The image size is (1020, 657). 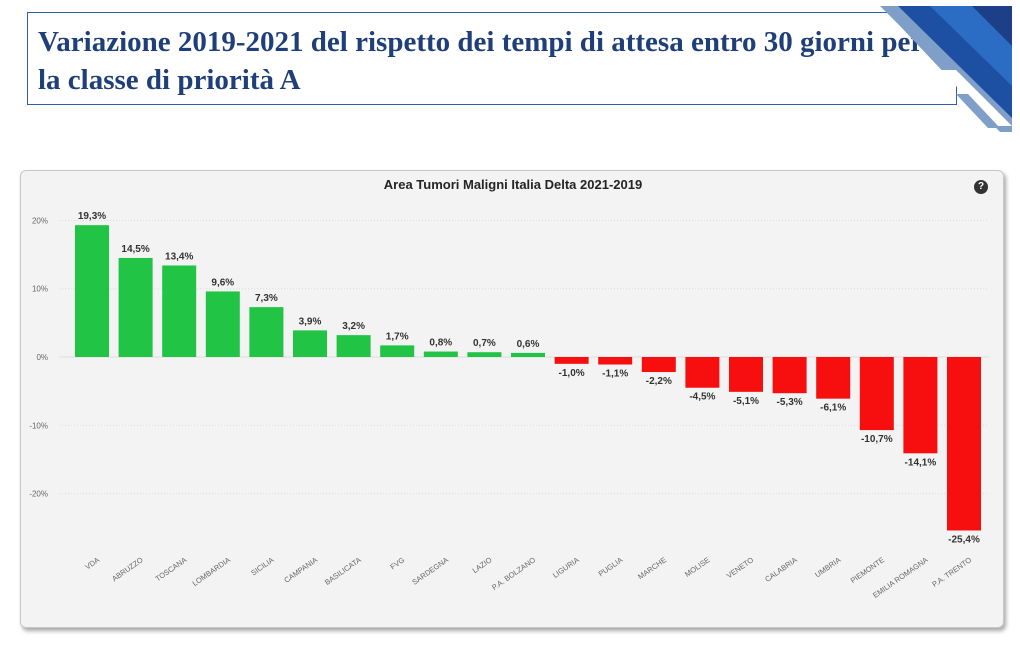 What do you see at coordinates (38, 425) in the screenshot?
I see `y-tick-label: -10%` at bounding box center [38, 425].